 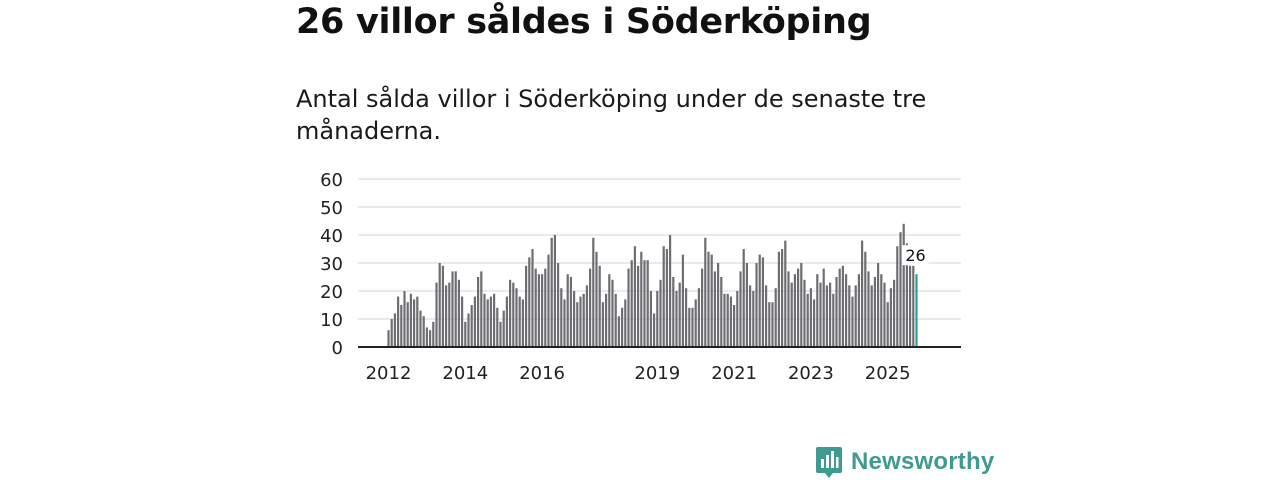 What do you see at coordinates (465, 373) in the screenshot?
I see `x-tick-label: 2014` at bounding box center [465, 373].